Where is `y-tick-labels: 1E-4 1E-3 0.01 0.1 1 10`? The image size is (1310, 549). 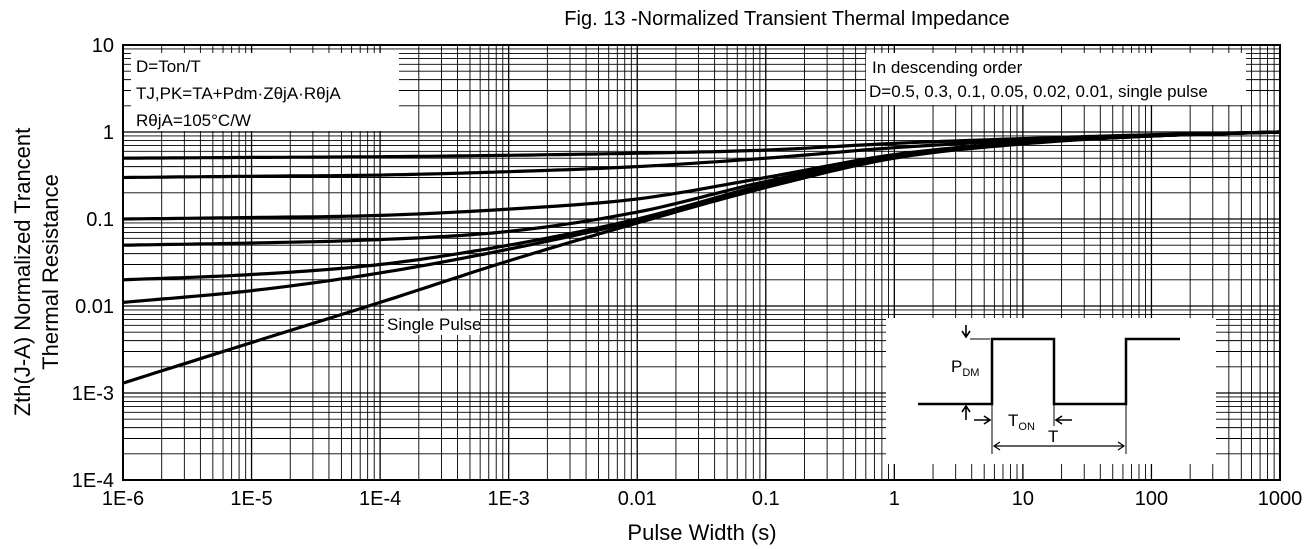
y-tick-labels: 1E-4 1E-3 0.01 0.1 1 10 is located at coordinates (93, 263).